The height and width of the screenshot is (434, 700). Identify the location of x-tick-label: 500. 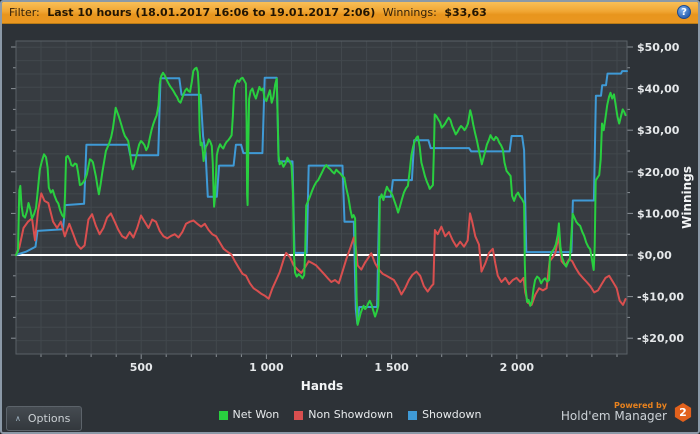
(141, 367).